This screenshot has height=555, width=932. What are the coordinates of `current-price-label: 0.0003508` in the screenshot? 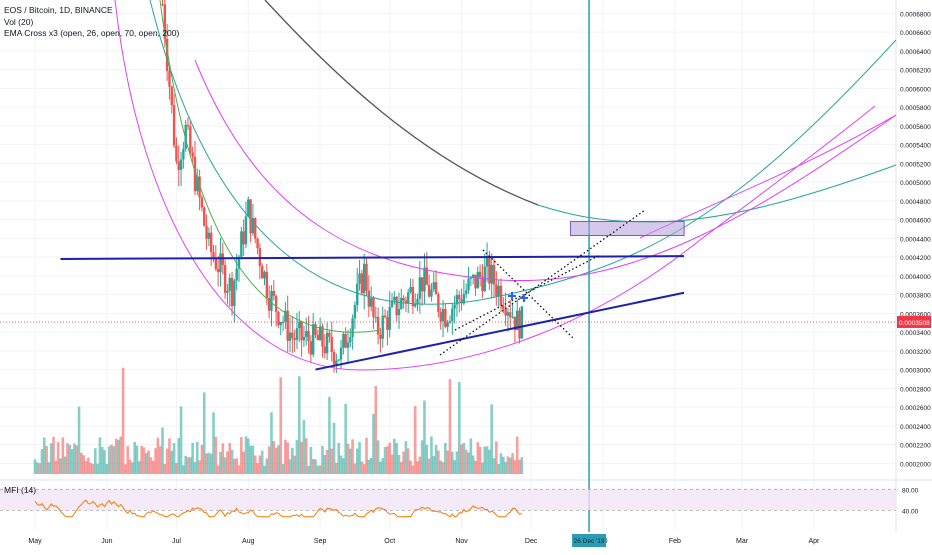 It's located at (914, 323).